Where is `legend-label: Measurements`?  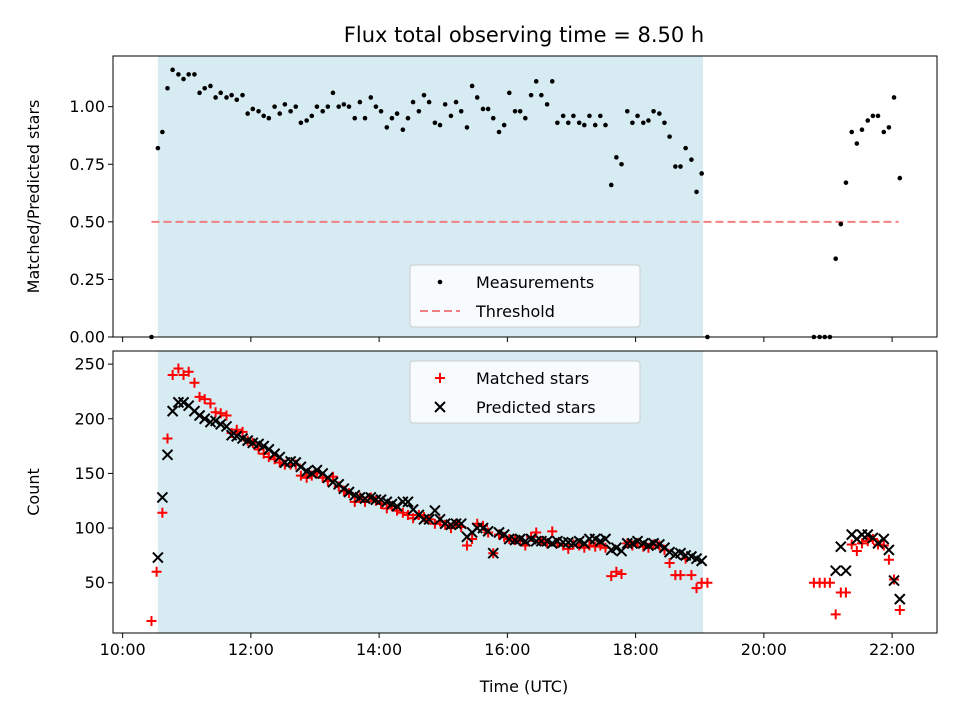 legend-label: Measurements is located at coordinates (535, 282).